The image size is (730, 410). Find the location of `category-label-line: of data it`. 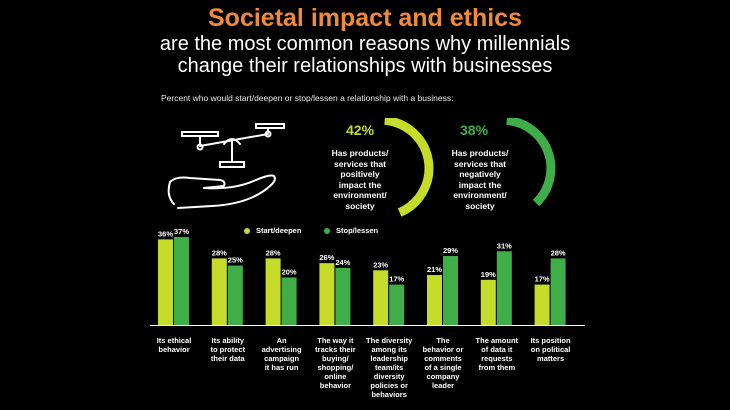

category-label-line: of data it is located at coordinates (497, 349).